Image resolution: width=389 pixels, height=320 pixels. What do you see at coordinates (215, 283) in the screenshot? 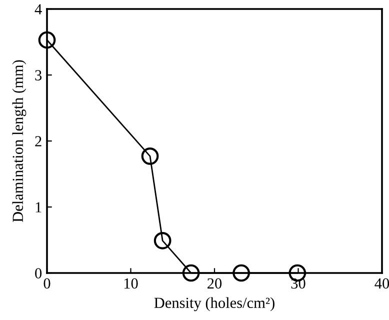
I see `x-tick-label: 20` at bounding box center [215, 283].